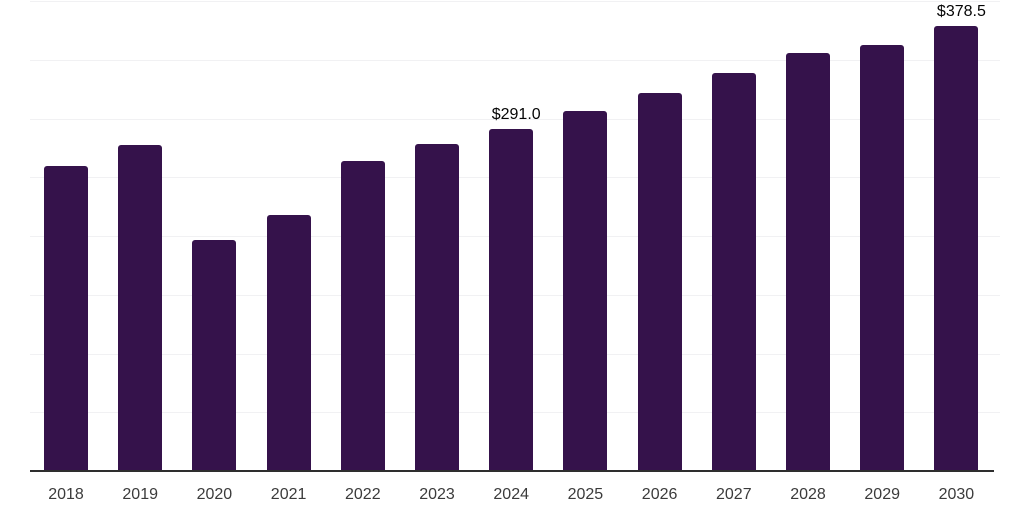  I want to click on x-tick-2028: 2028, so click(808, 494).